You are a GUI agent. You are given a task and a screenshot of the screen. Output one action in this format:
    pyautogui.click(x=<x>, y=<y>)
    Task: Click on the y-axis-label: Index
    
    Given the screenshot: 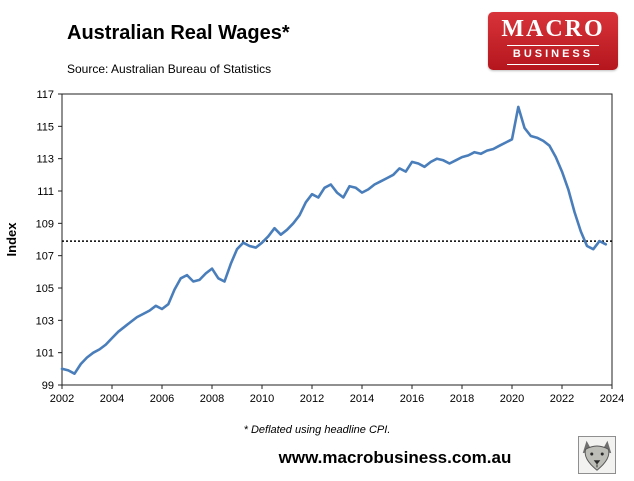 What is the action you would take?
    pyautogui.click(x=11, y=239)
    